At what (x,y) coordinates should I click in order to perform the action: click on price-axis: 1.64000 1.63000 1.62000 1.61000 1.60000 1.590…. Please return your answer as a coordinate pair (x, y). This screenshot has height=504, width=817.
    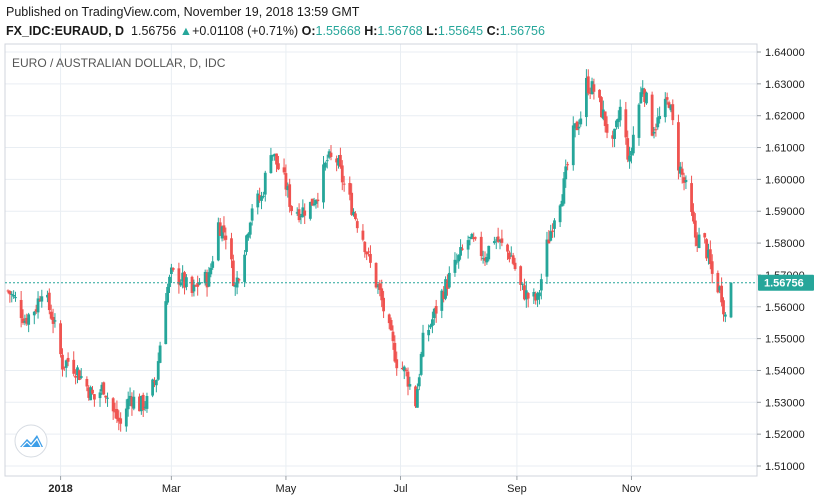
    Looking at the image, I should click on (781, 260).